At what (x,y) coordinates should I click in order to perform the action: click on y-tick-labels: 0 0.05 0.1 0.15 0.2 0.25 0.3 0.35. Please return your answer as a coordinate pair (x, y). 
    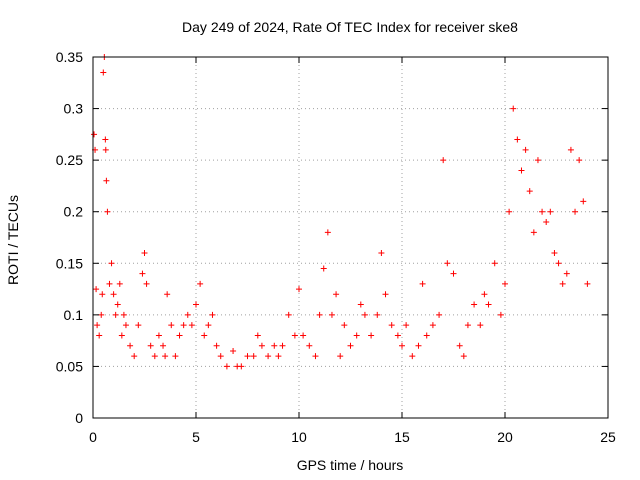
    Looking at the image, I should click on (69, 237).